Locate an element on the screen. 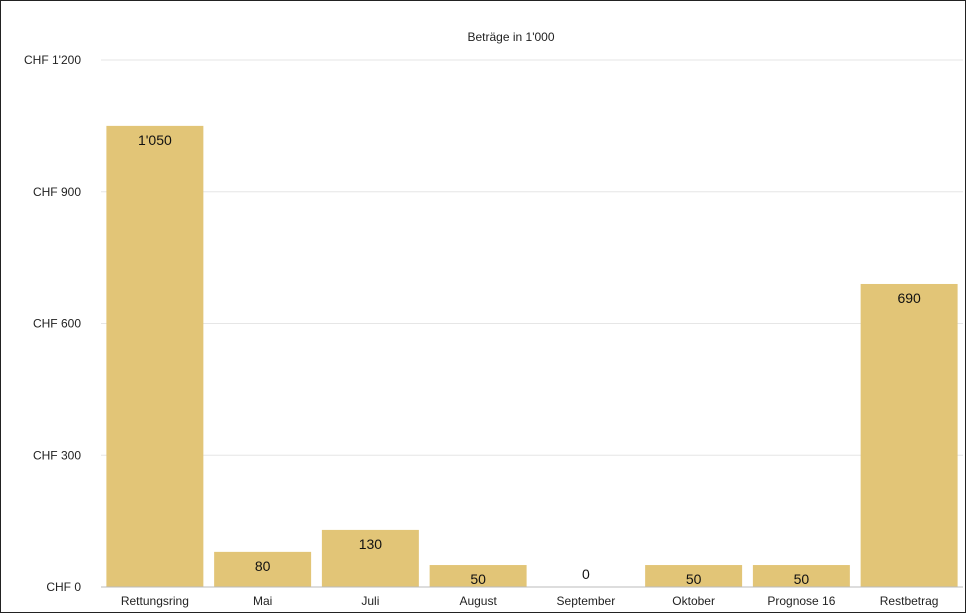  x-tick-label: Mai is located at coordinates (262, 601).